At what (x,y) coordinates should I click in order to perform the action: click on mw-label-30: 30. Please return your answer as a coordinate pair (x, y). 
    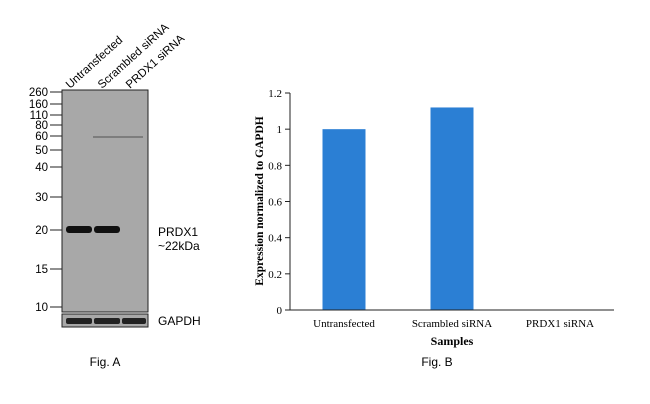
    Looking at the image, I should click on (41, 198).